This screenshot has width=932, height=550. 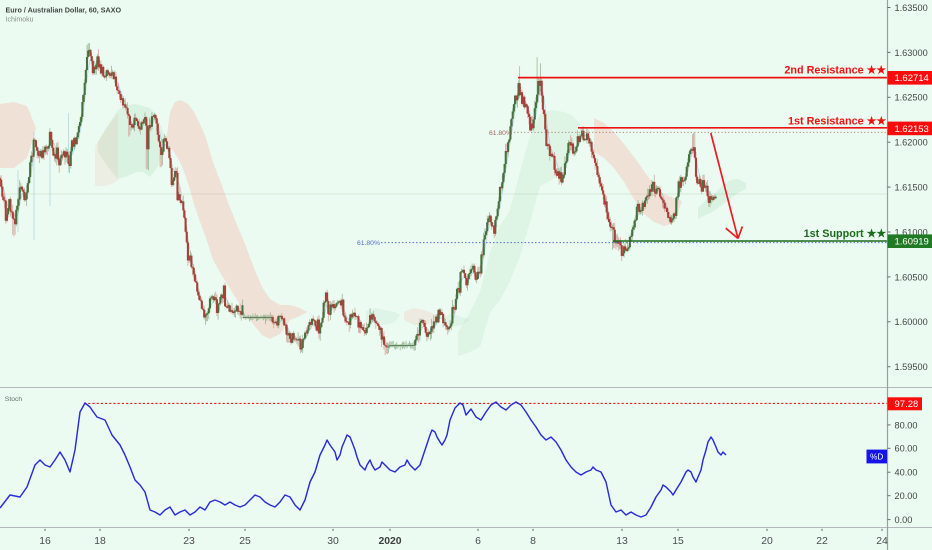 What do you see at coordinates (45, 541) in the screenshot?
I see `svg-text: 16` at bounding box center [45, 541].